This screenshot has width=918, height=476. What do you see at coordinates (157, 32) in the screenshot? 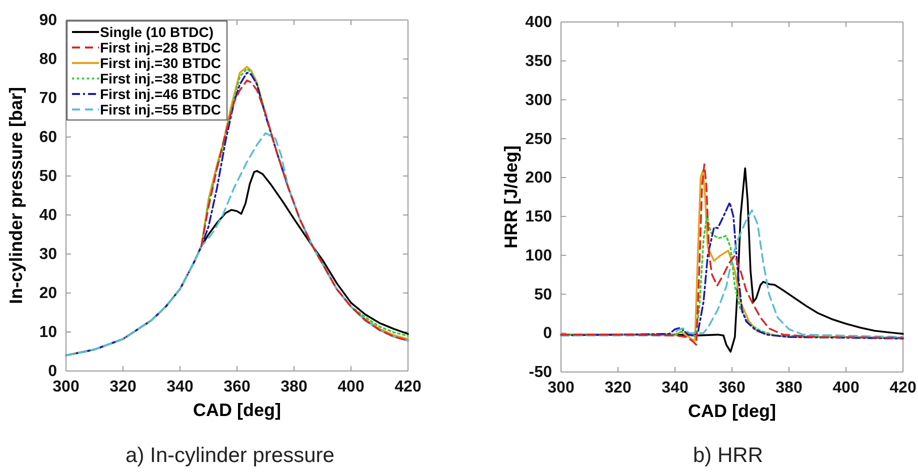
I see `legend-label: Single (10 BTDC)` at bounding box center [157, 32].